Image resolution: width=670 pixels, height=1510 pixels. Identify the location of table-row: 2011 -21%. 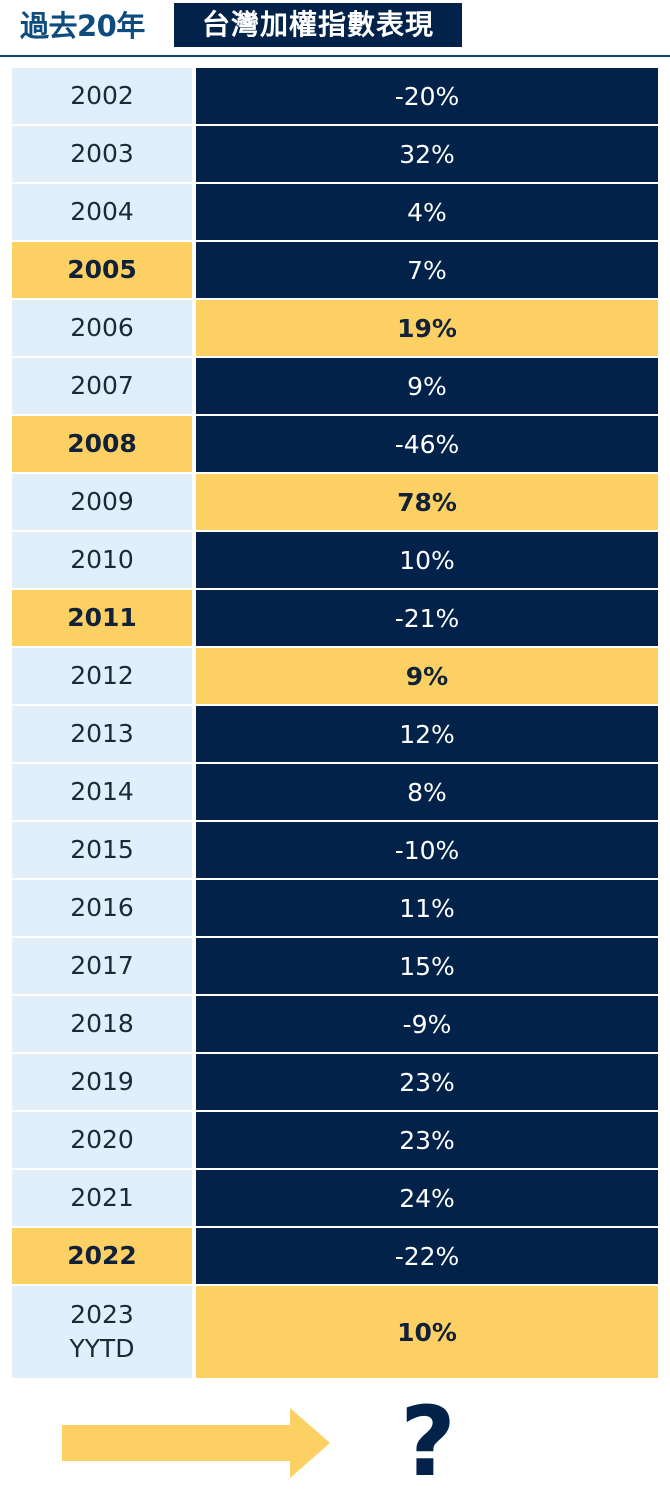
(335, 618).